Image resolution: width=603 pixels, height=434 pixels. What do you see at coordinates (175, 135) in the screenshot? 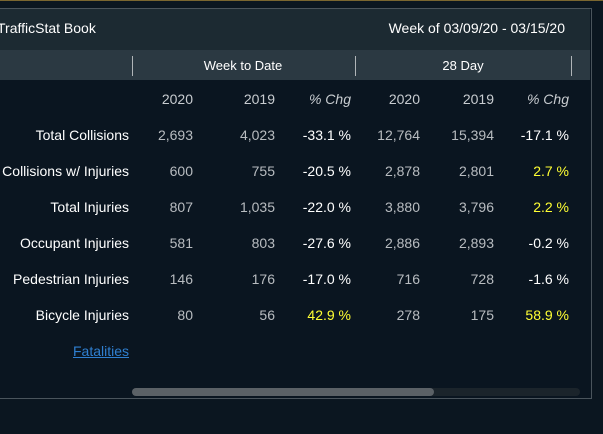
I see `cell: 2,693` at bounding box center [175, 135].